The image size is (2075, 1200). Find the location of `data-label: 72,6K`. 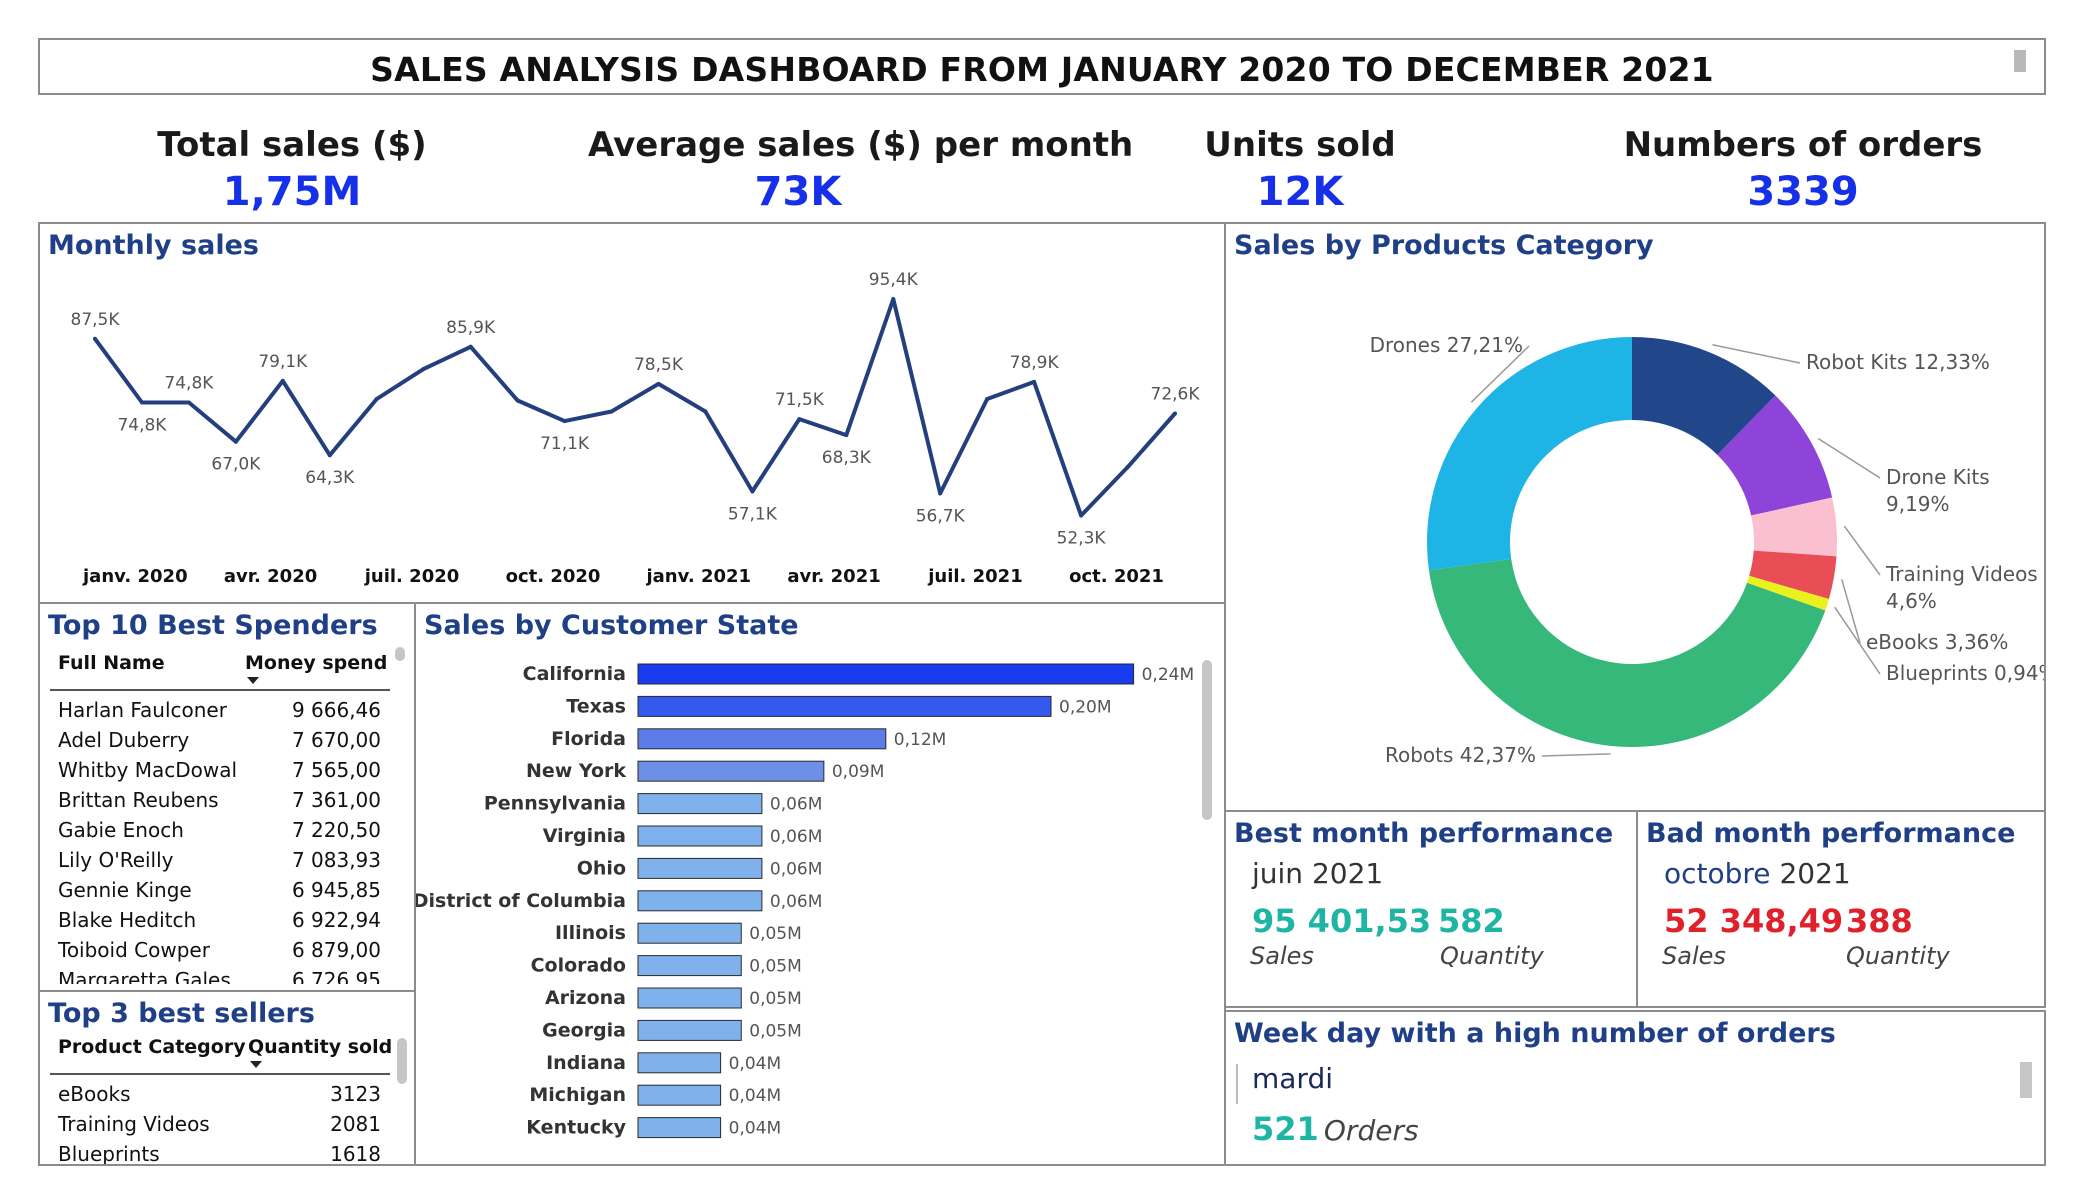

data-label: 72,6K is located at coordinates (1176, 395).